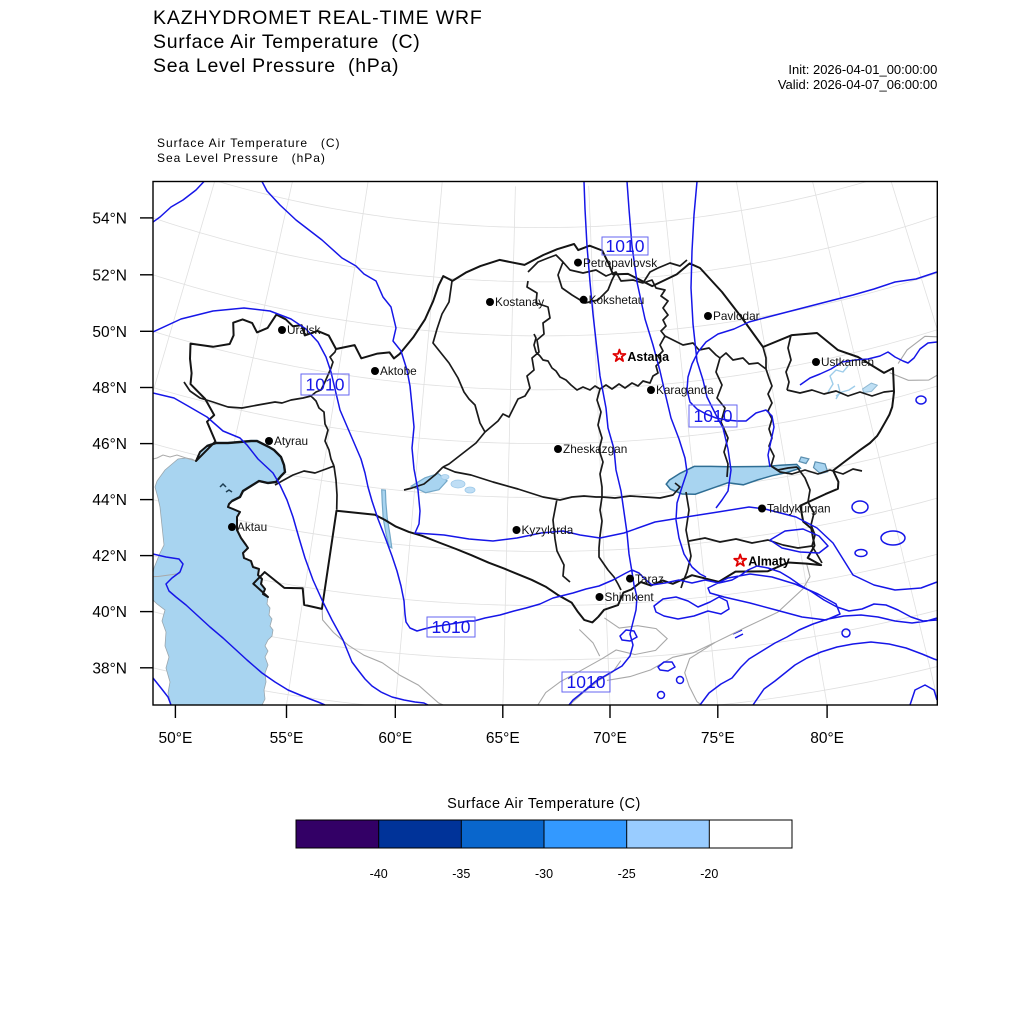 The image size is (1024, 1024). Describe the element at coordinates (847, 362) in the screenshot. I see `svg-text: Ustkamen` at that location.